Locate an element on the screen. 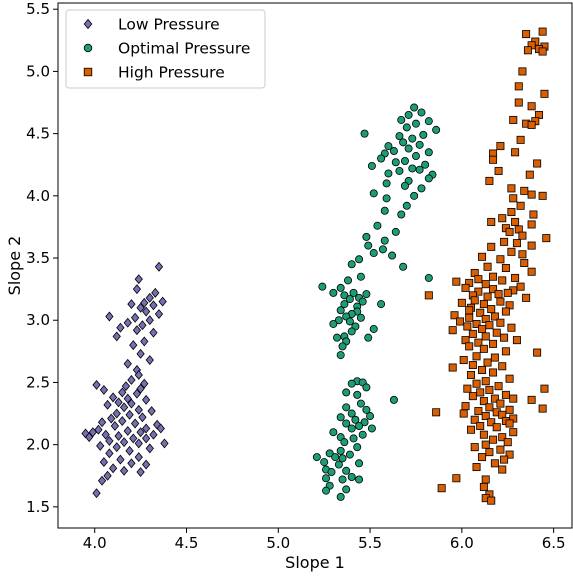 The width and height of the screenshot is (573, 577). y-tick-label: 5.0 is located at coordinates (38, 71).